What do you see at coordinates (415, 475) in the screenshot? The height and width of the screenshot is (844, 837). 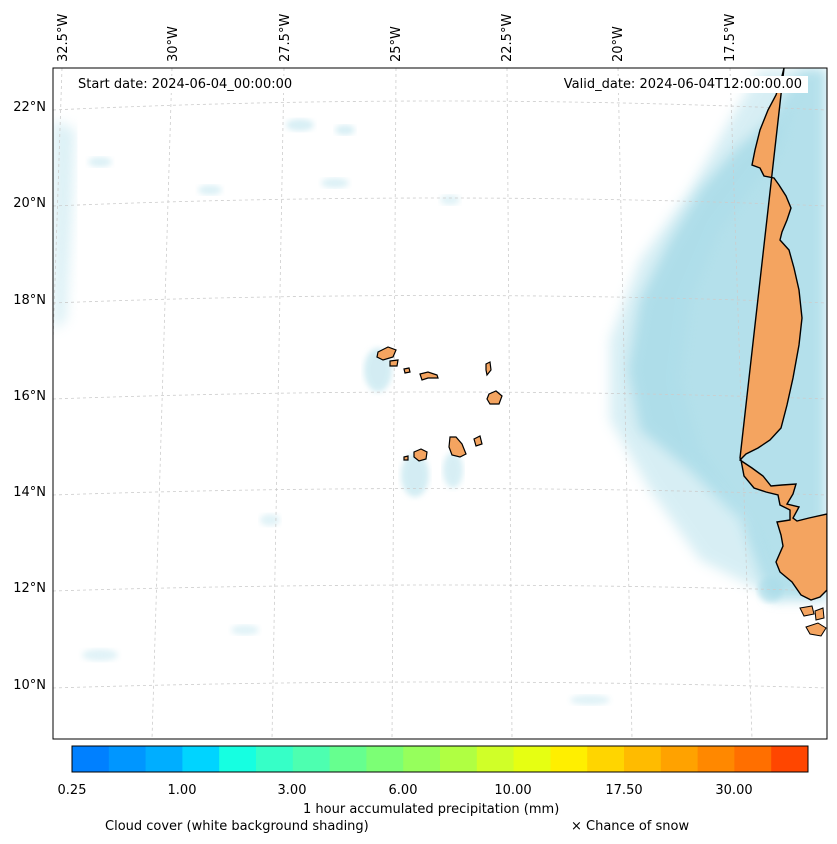 I see `cloud-patch-island-south` at bounding box center [415, 475].